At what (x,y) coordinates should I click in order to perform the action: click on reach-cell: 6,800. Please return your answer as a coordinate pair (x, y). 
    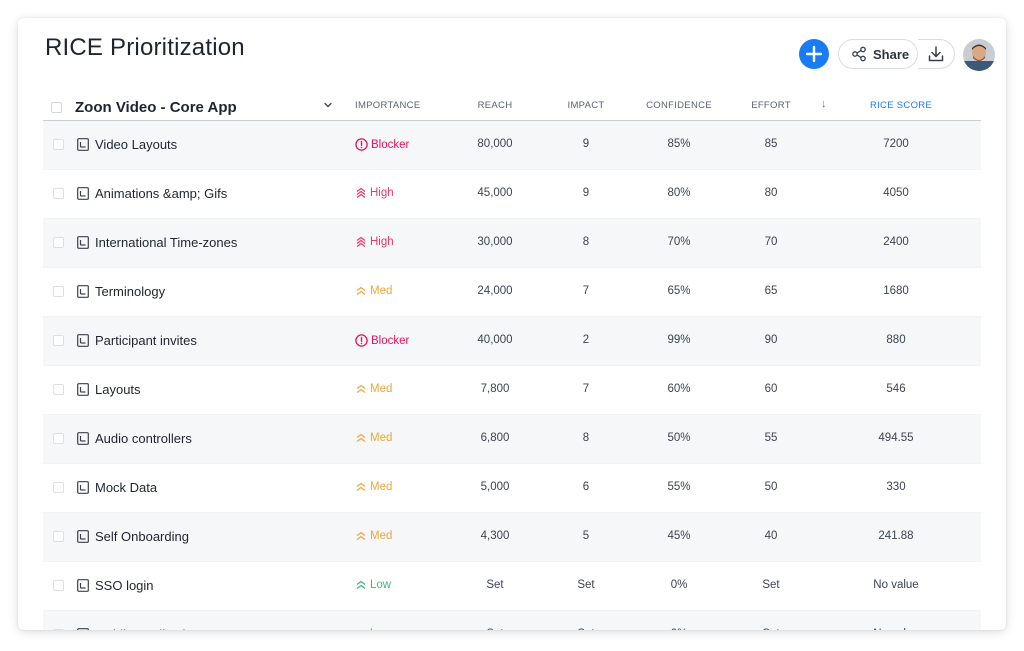
    Looking at the image, I should click on (495, 438).